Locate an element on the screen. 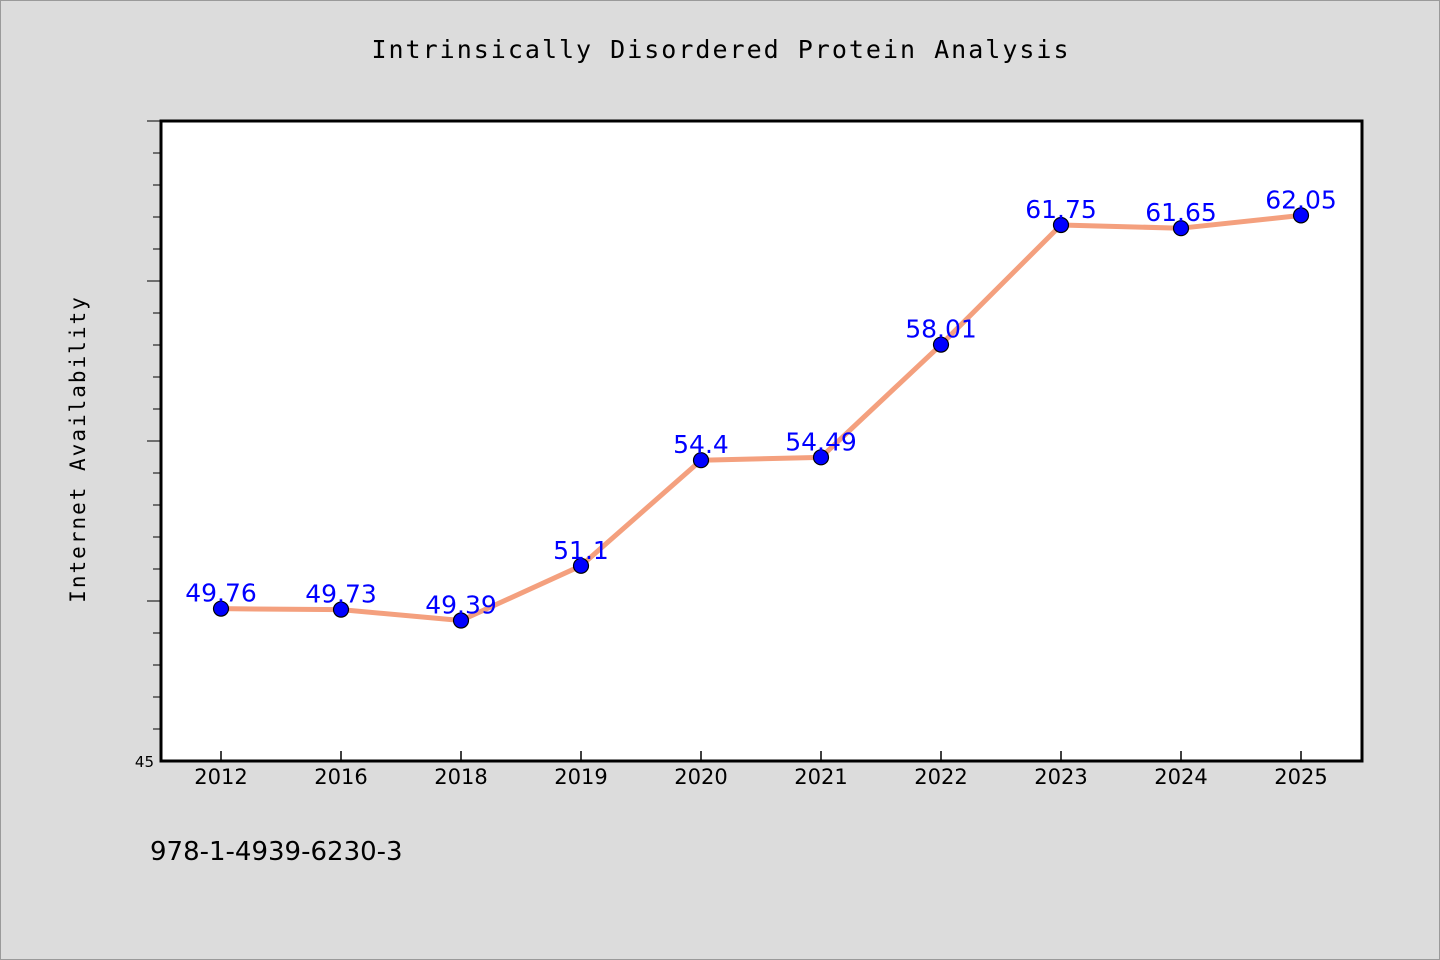 The width and height of the screenshot is (1440, 960). x-tick-label: 2024 is located at coordinates (1180, 777).